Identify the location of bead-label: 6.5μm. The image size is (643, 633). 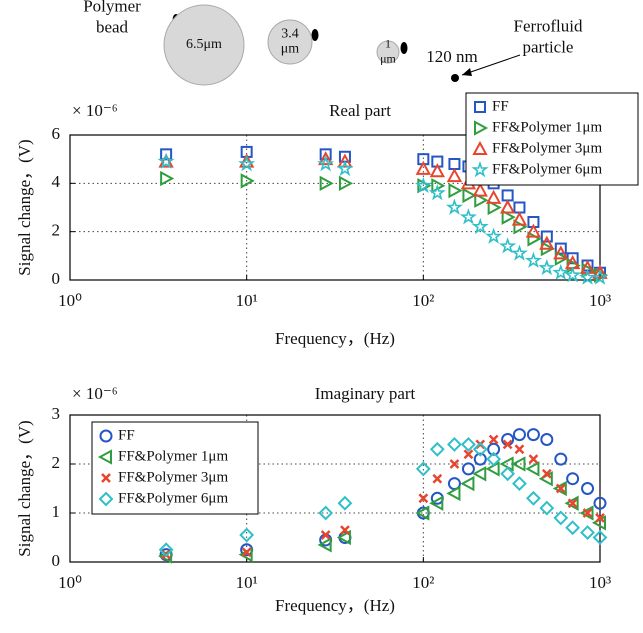
(204, 44).